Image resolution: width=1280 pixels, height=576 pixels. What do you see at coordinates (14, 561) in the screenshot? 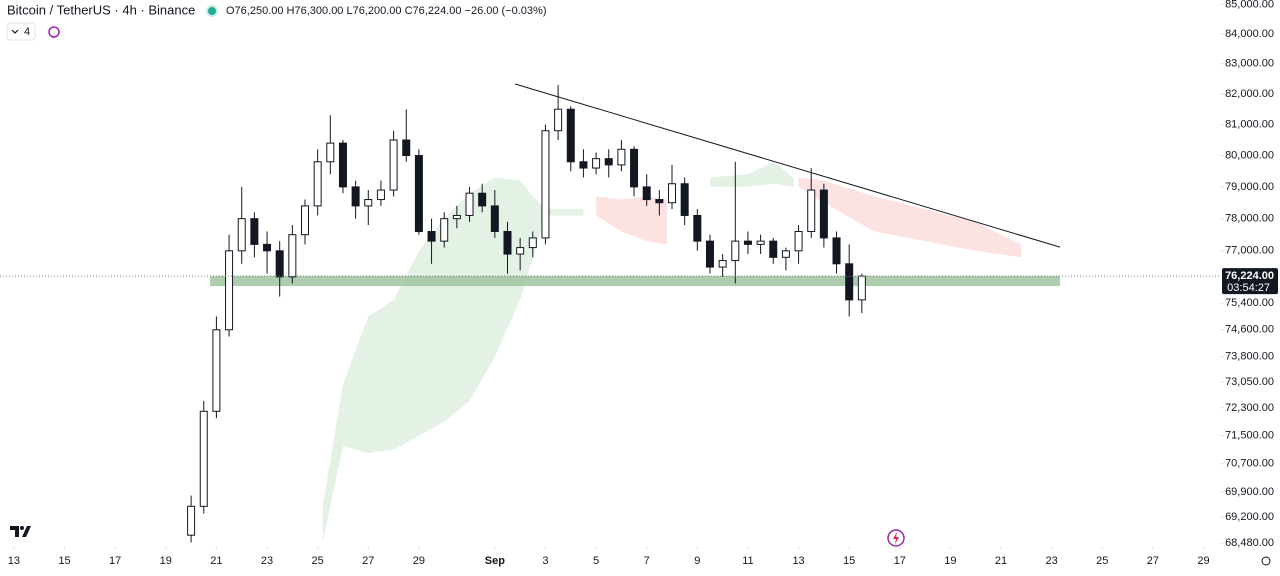
I see `x-tick-label: 13` at bounding box center [14, 561].